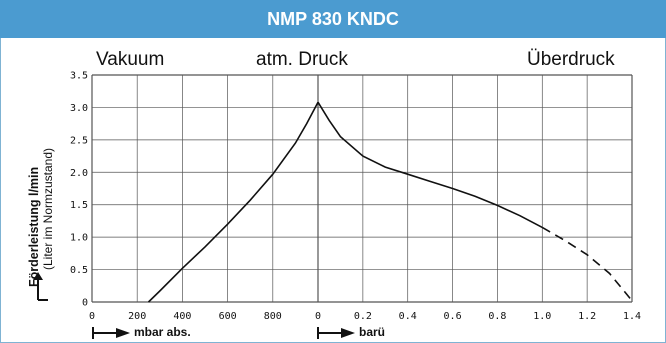  What do you see at coordinates (79, 140) in the screenshot?
I see `y-tick-label: 2.5` at bounding box center [79, 140].